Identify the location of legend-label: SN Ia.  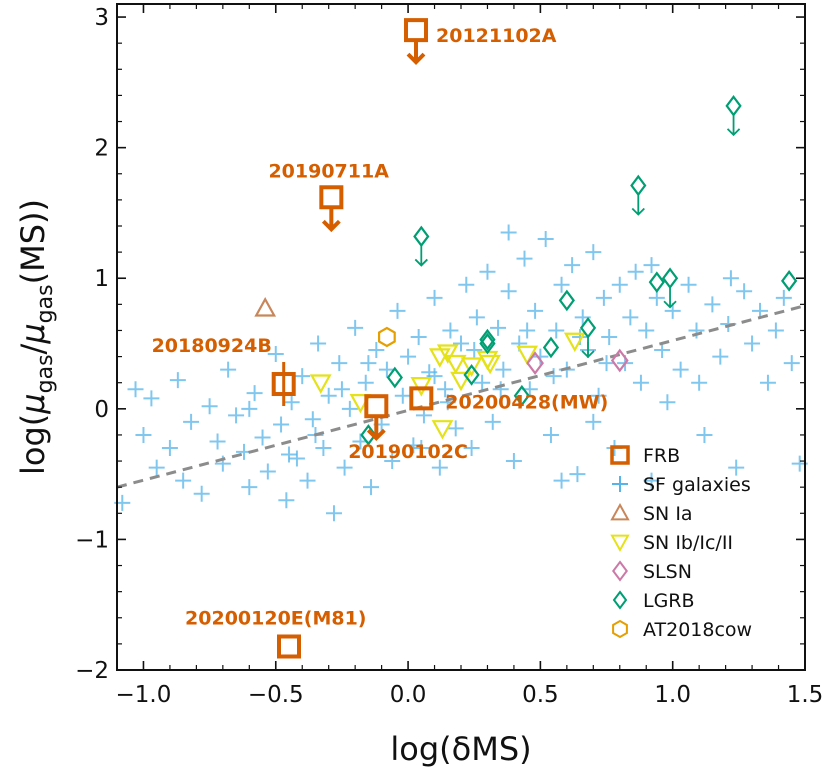
(668, 514).